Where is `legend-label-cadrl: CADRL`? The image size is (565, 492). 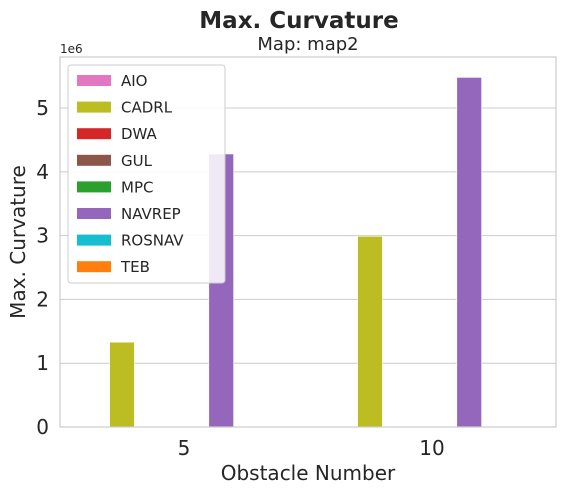
legend-label-cadrl: CADRL is located at coordinates (147, 108).